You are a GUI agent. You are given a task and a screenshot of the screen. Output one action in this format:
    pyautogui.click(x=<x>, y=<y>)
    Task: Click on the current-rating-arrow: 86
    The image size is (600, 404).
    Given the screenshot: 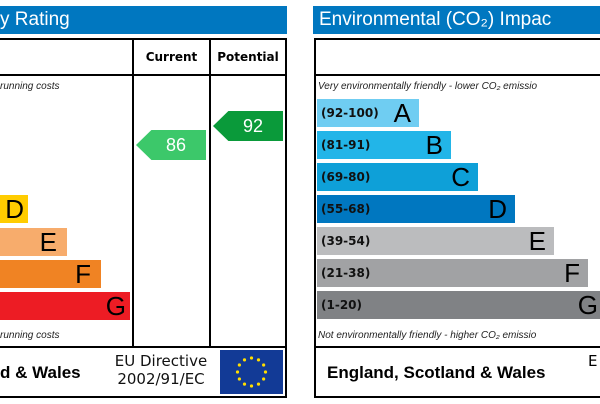 What is the action you would take?
    pyautogui.click(x=171, y=145)
    